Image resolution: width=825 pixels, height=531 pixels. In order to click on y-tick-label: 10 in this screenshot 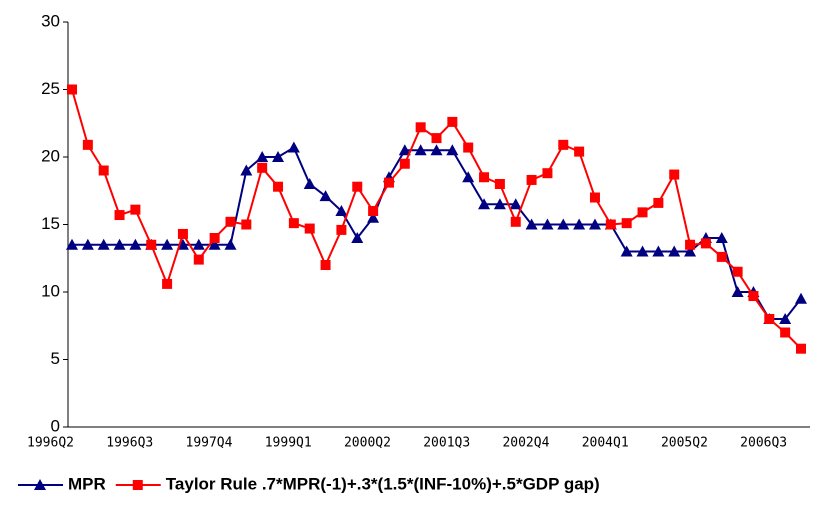, I will do `click(50, 290)`.